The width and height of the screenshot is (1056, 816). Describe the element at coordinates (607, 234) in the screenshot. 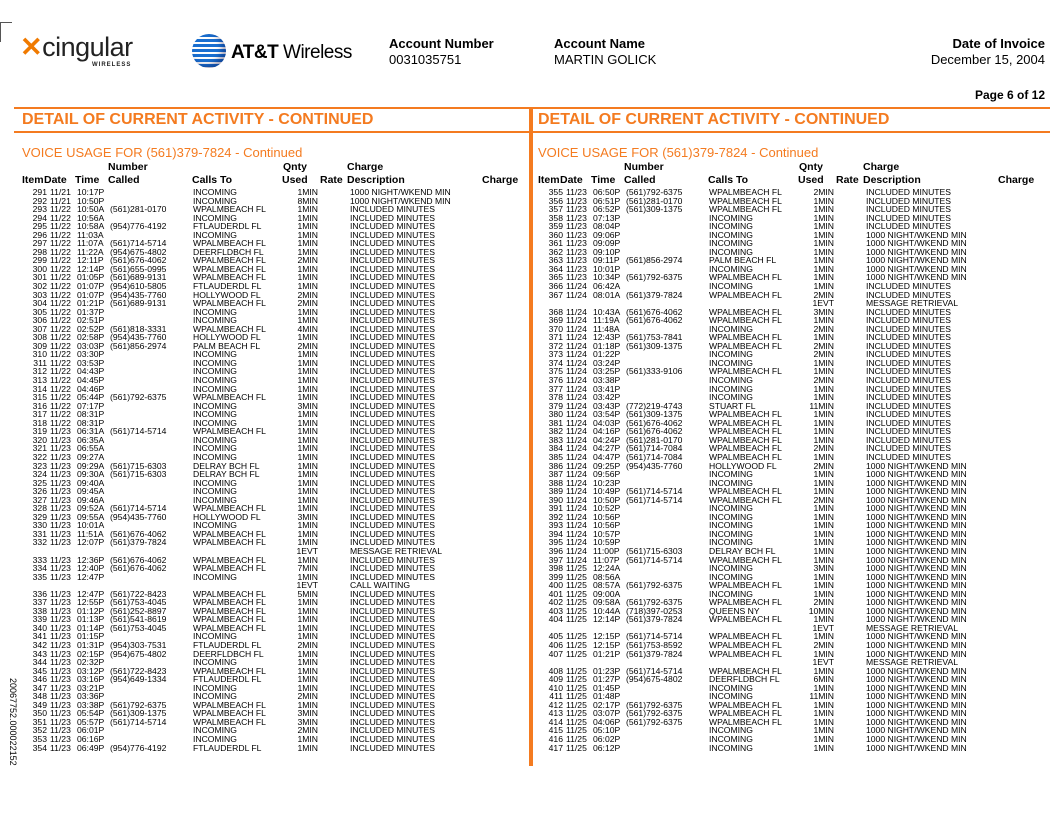

I see `call-time: 09:06P` at that location.